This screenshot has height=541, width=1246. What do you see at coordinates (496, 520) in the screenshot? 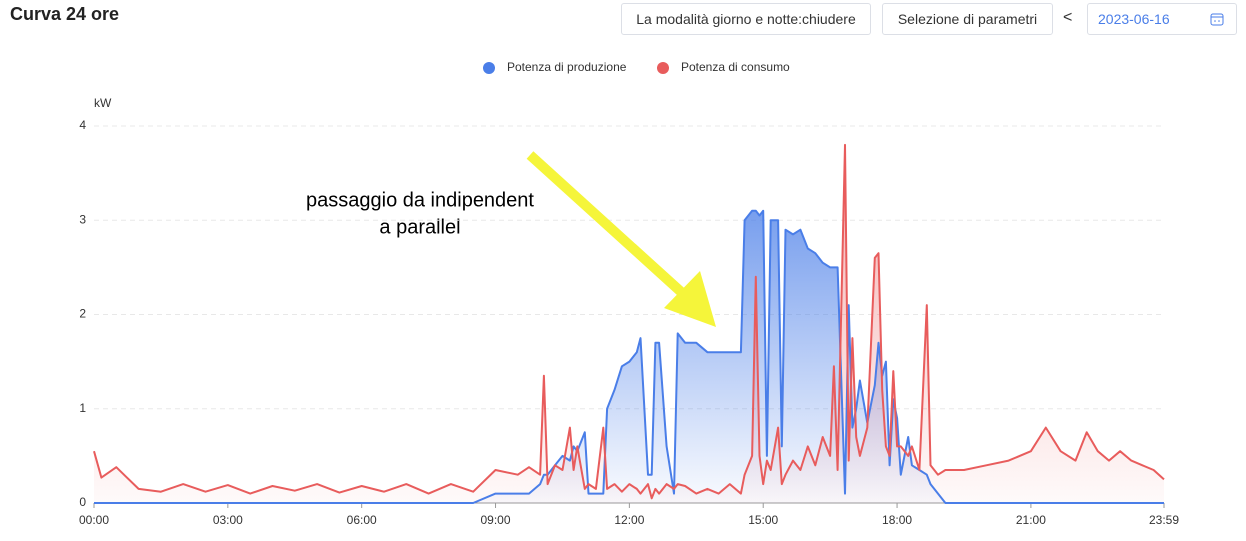
I see `x-tick-label: 09:00` at bounding box center [496, 520].